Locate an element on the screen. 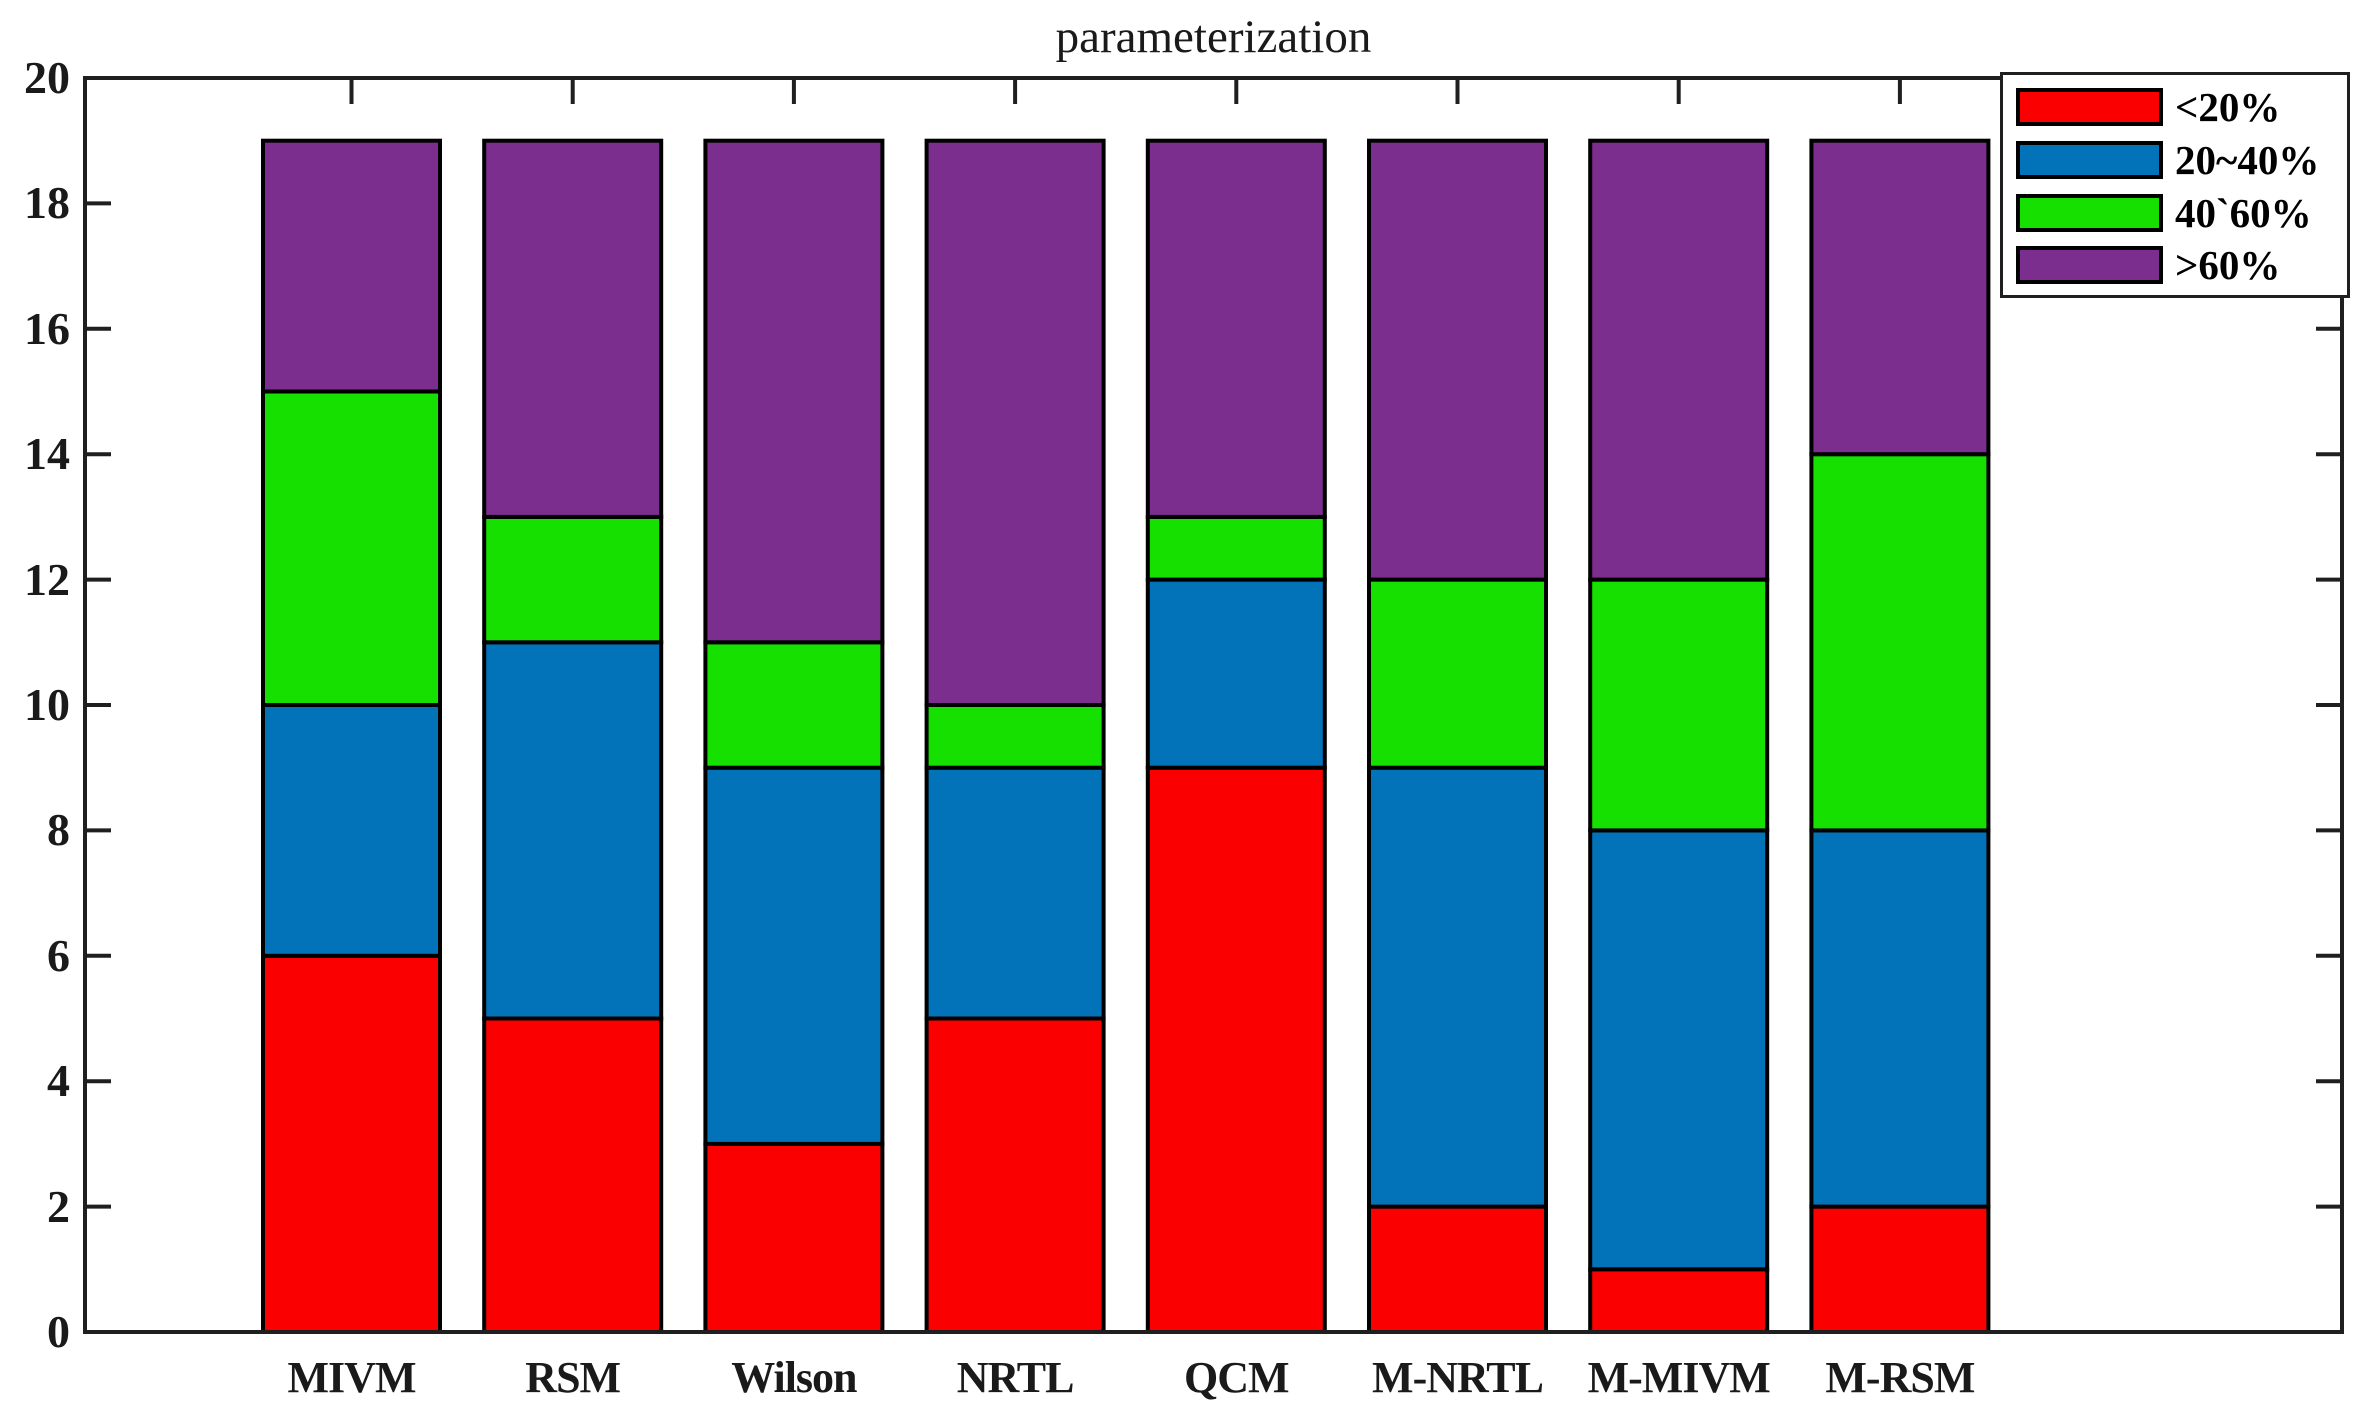 The width and height of the screenshot is (2365, 1427). x-category-label-M-RSM: M-RSM is located at coordinates (1900, 1377).